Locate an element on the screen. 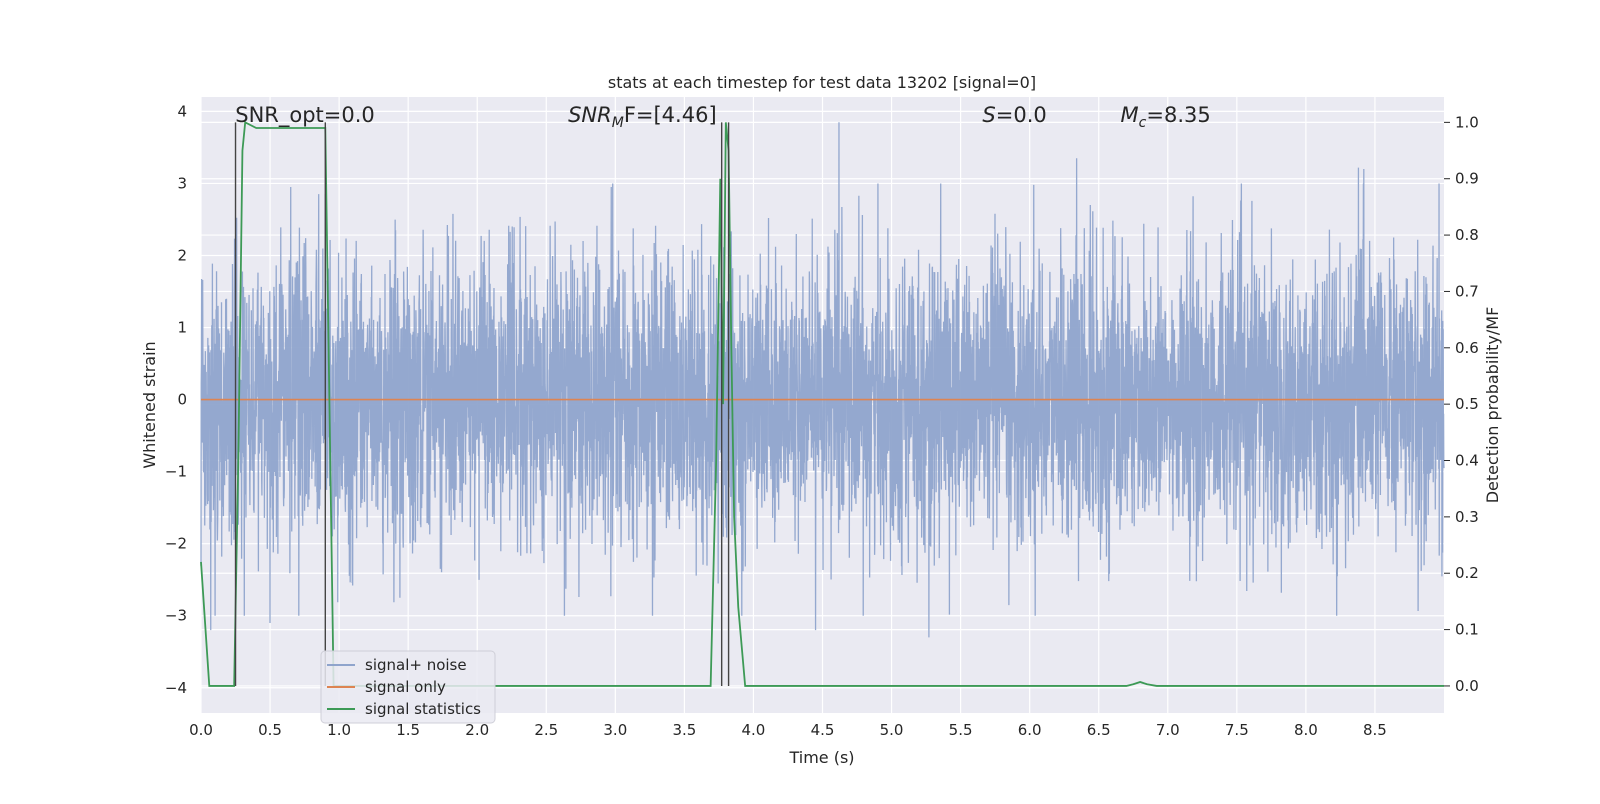 This screenshot has height=804, width=1600. legend-label: signal only is located at coordinates (405, 687).